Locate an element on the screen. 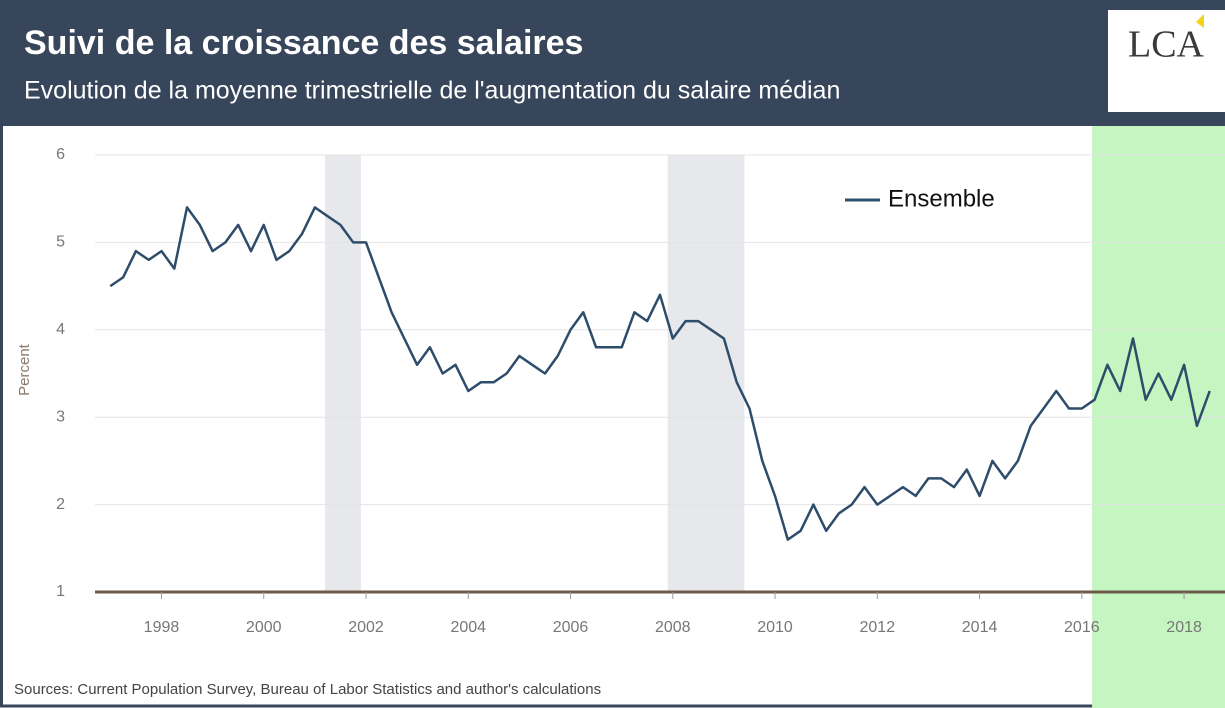  legend-label: Ensemble is located at coordinates (941, 198).